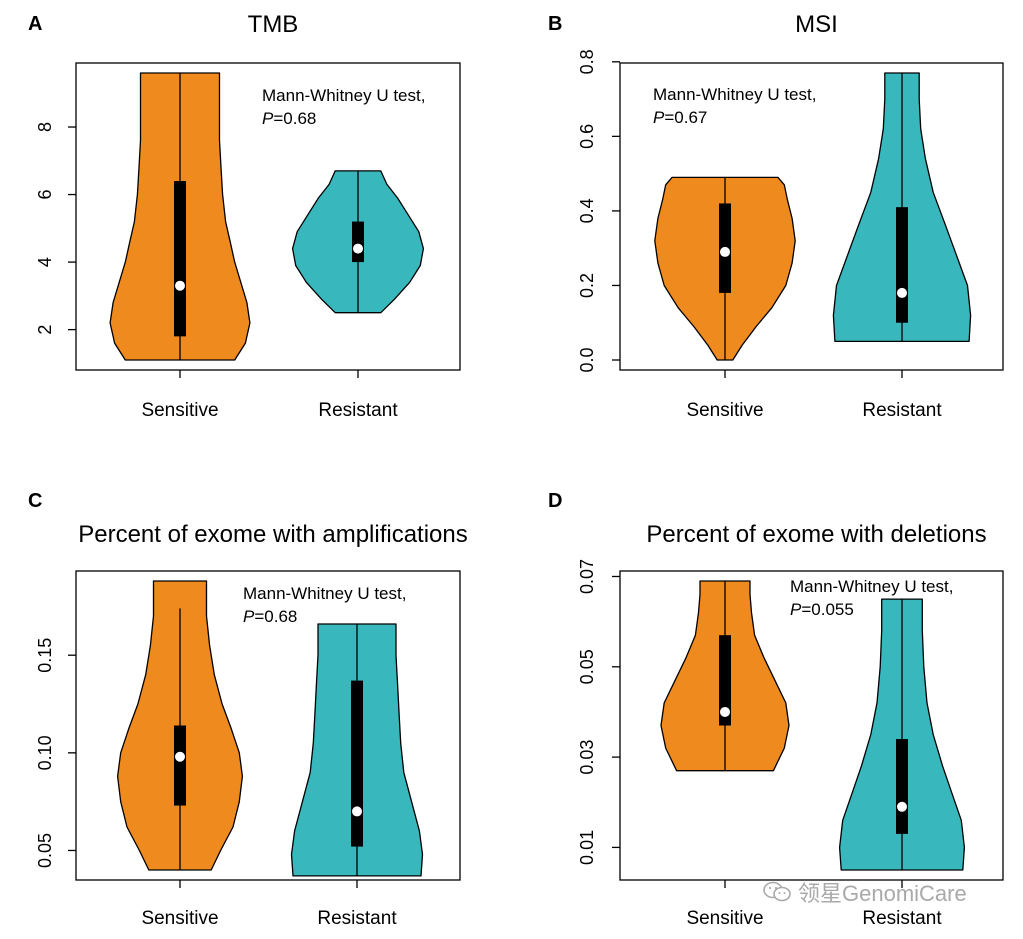 The width and height of the screenshot is (1023, 939). I want to click on chart-title: MSI, so click(816, 24).